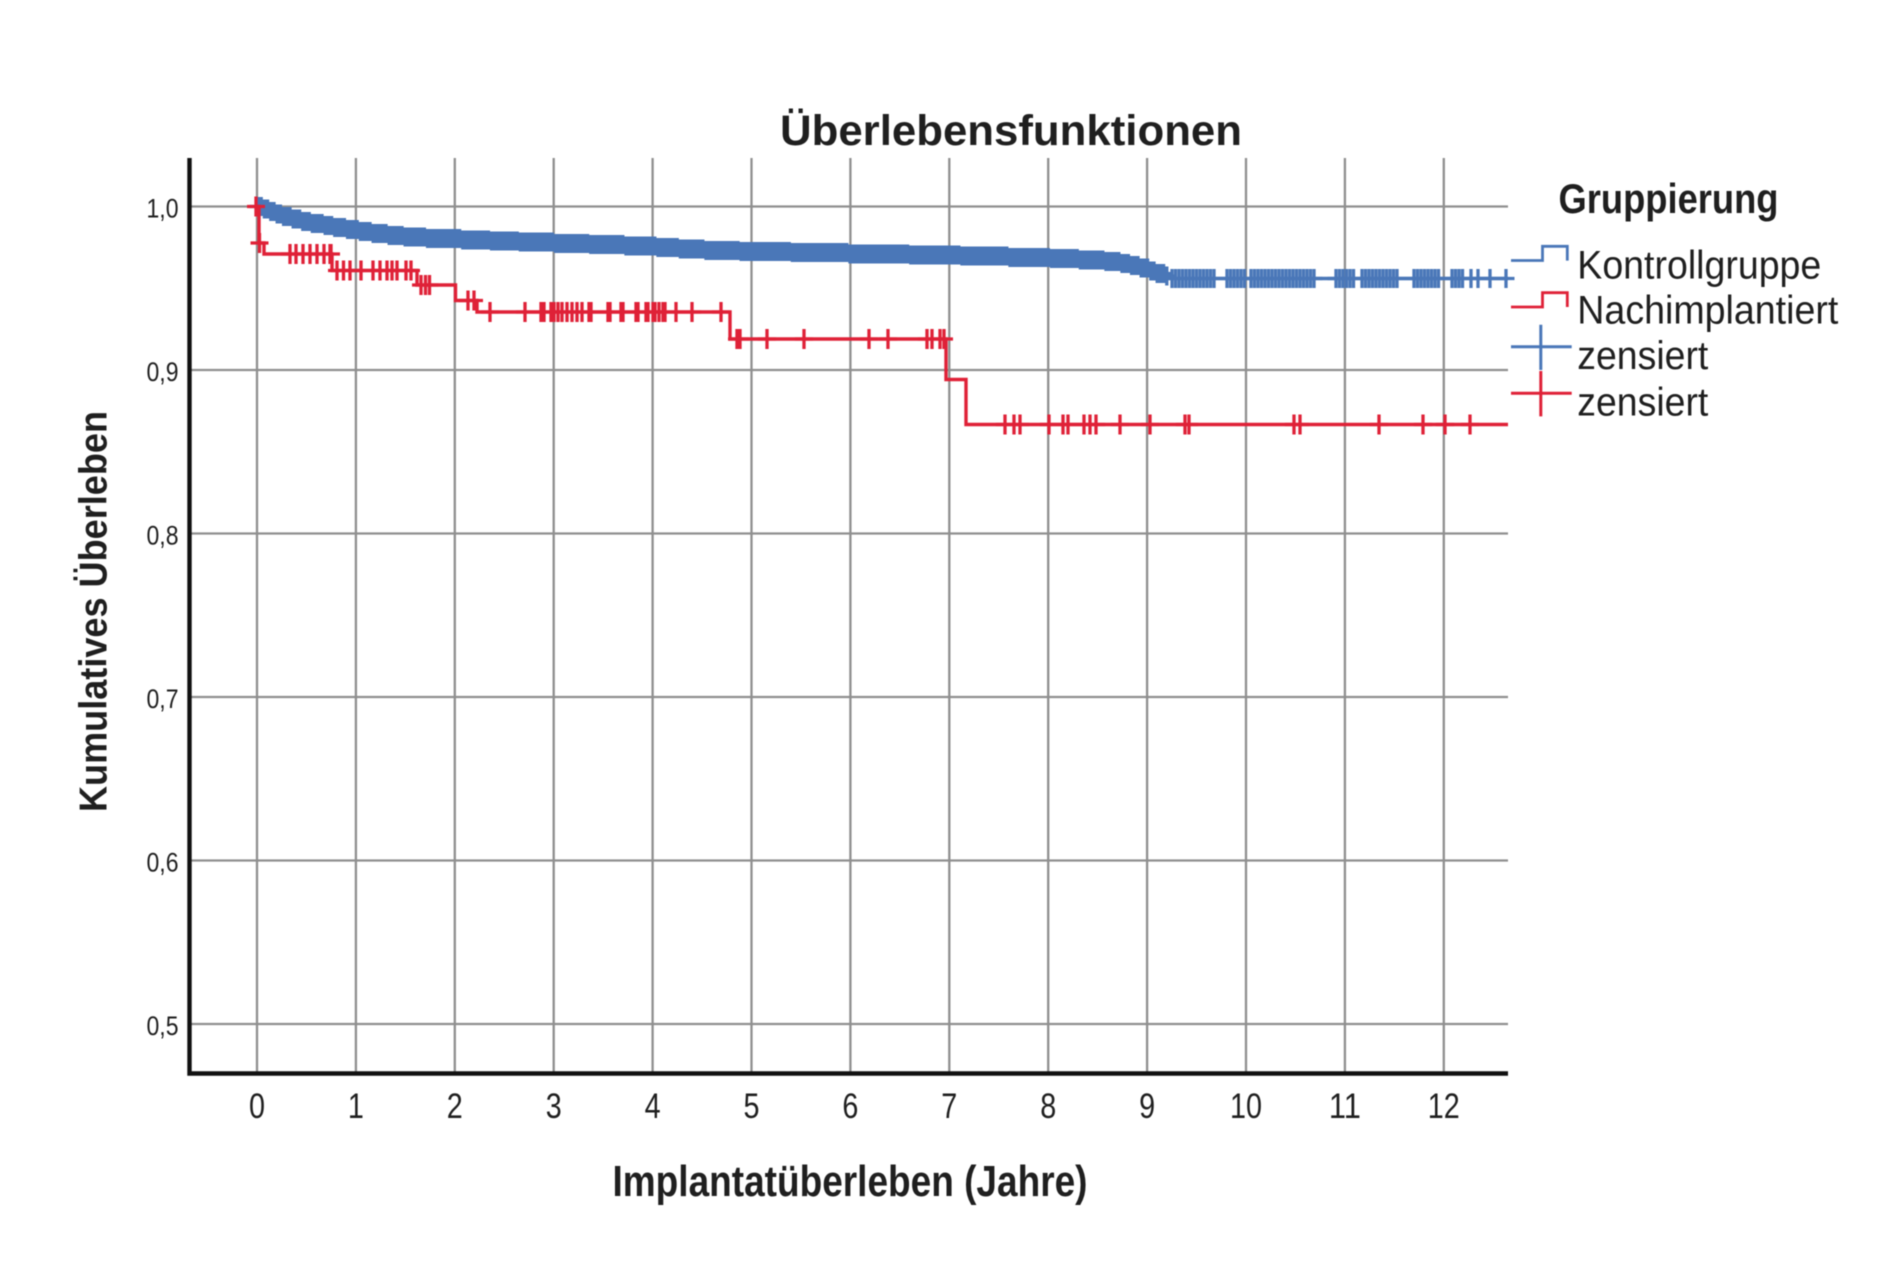  What do you see at coordinates (1669, 198) in the screenshot?
I see `svg-text: Gruppierung` at bounding box center [1669, 198].